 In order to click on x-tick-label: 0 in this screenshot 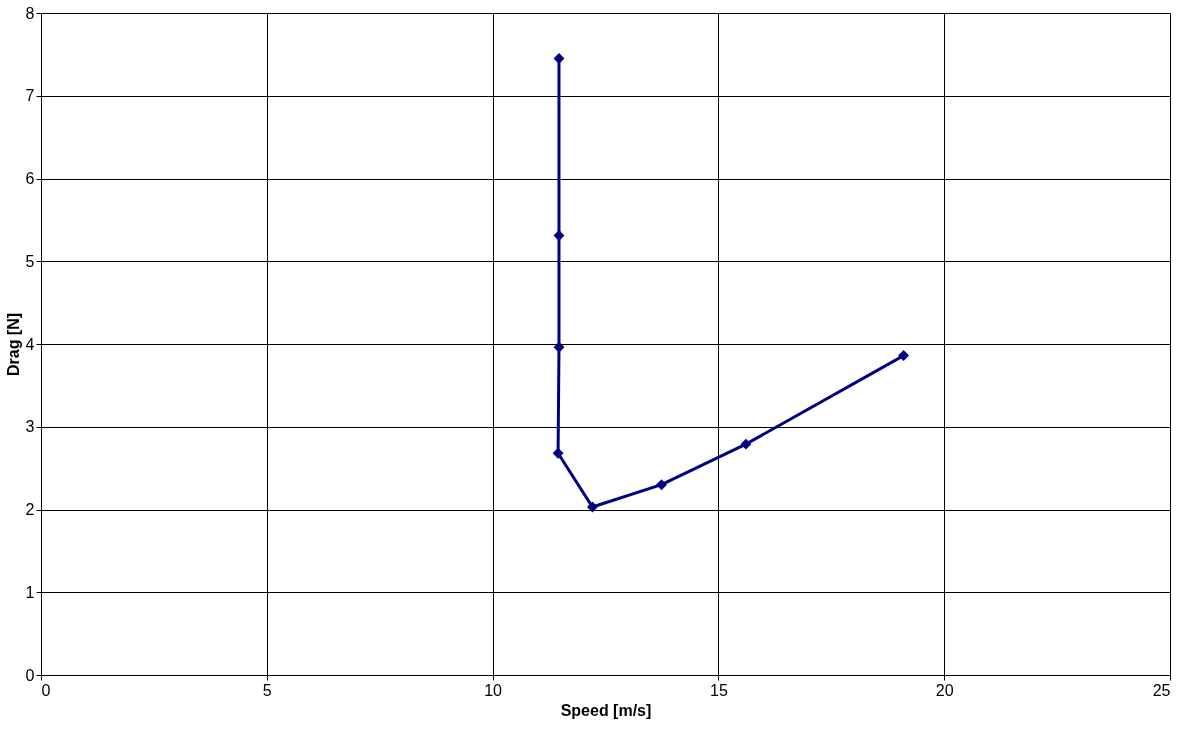, I will do `click(46, 690)`.